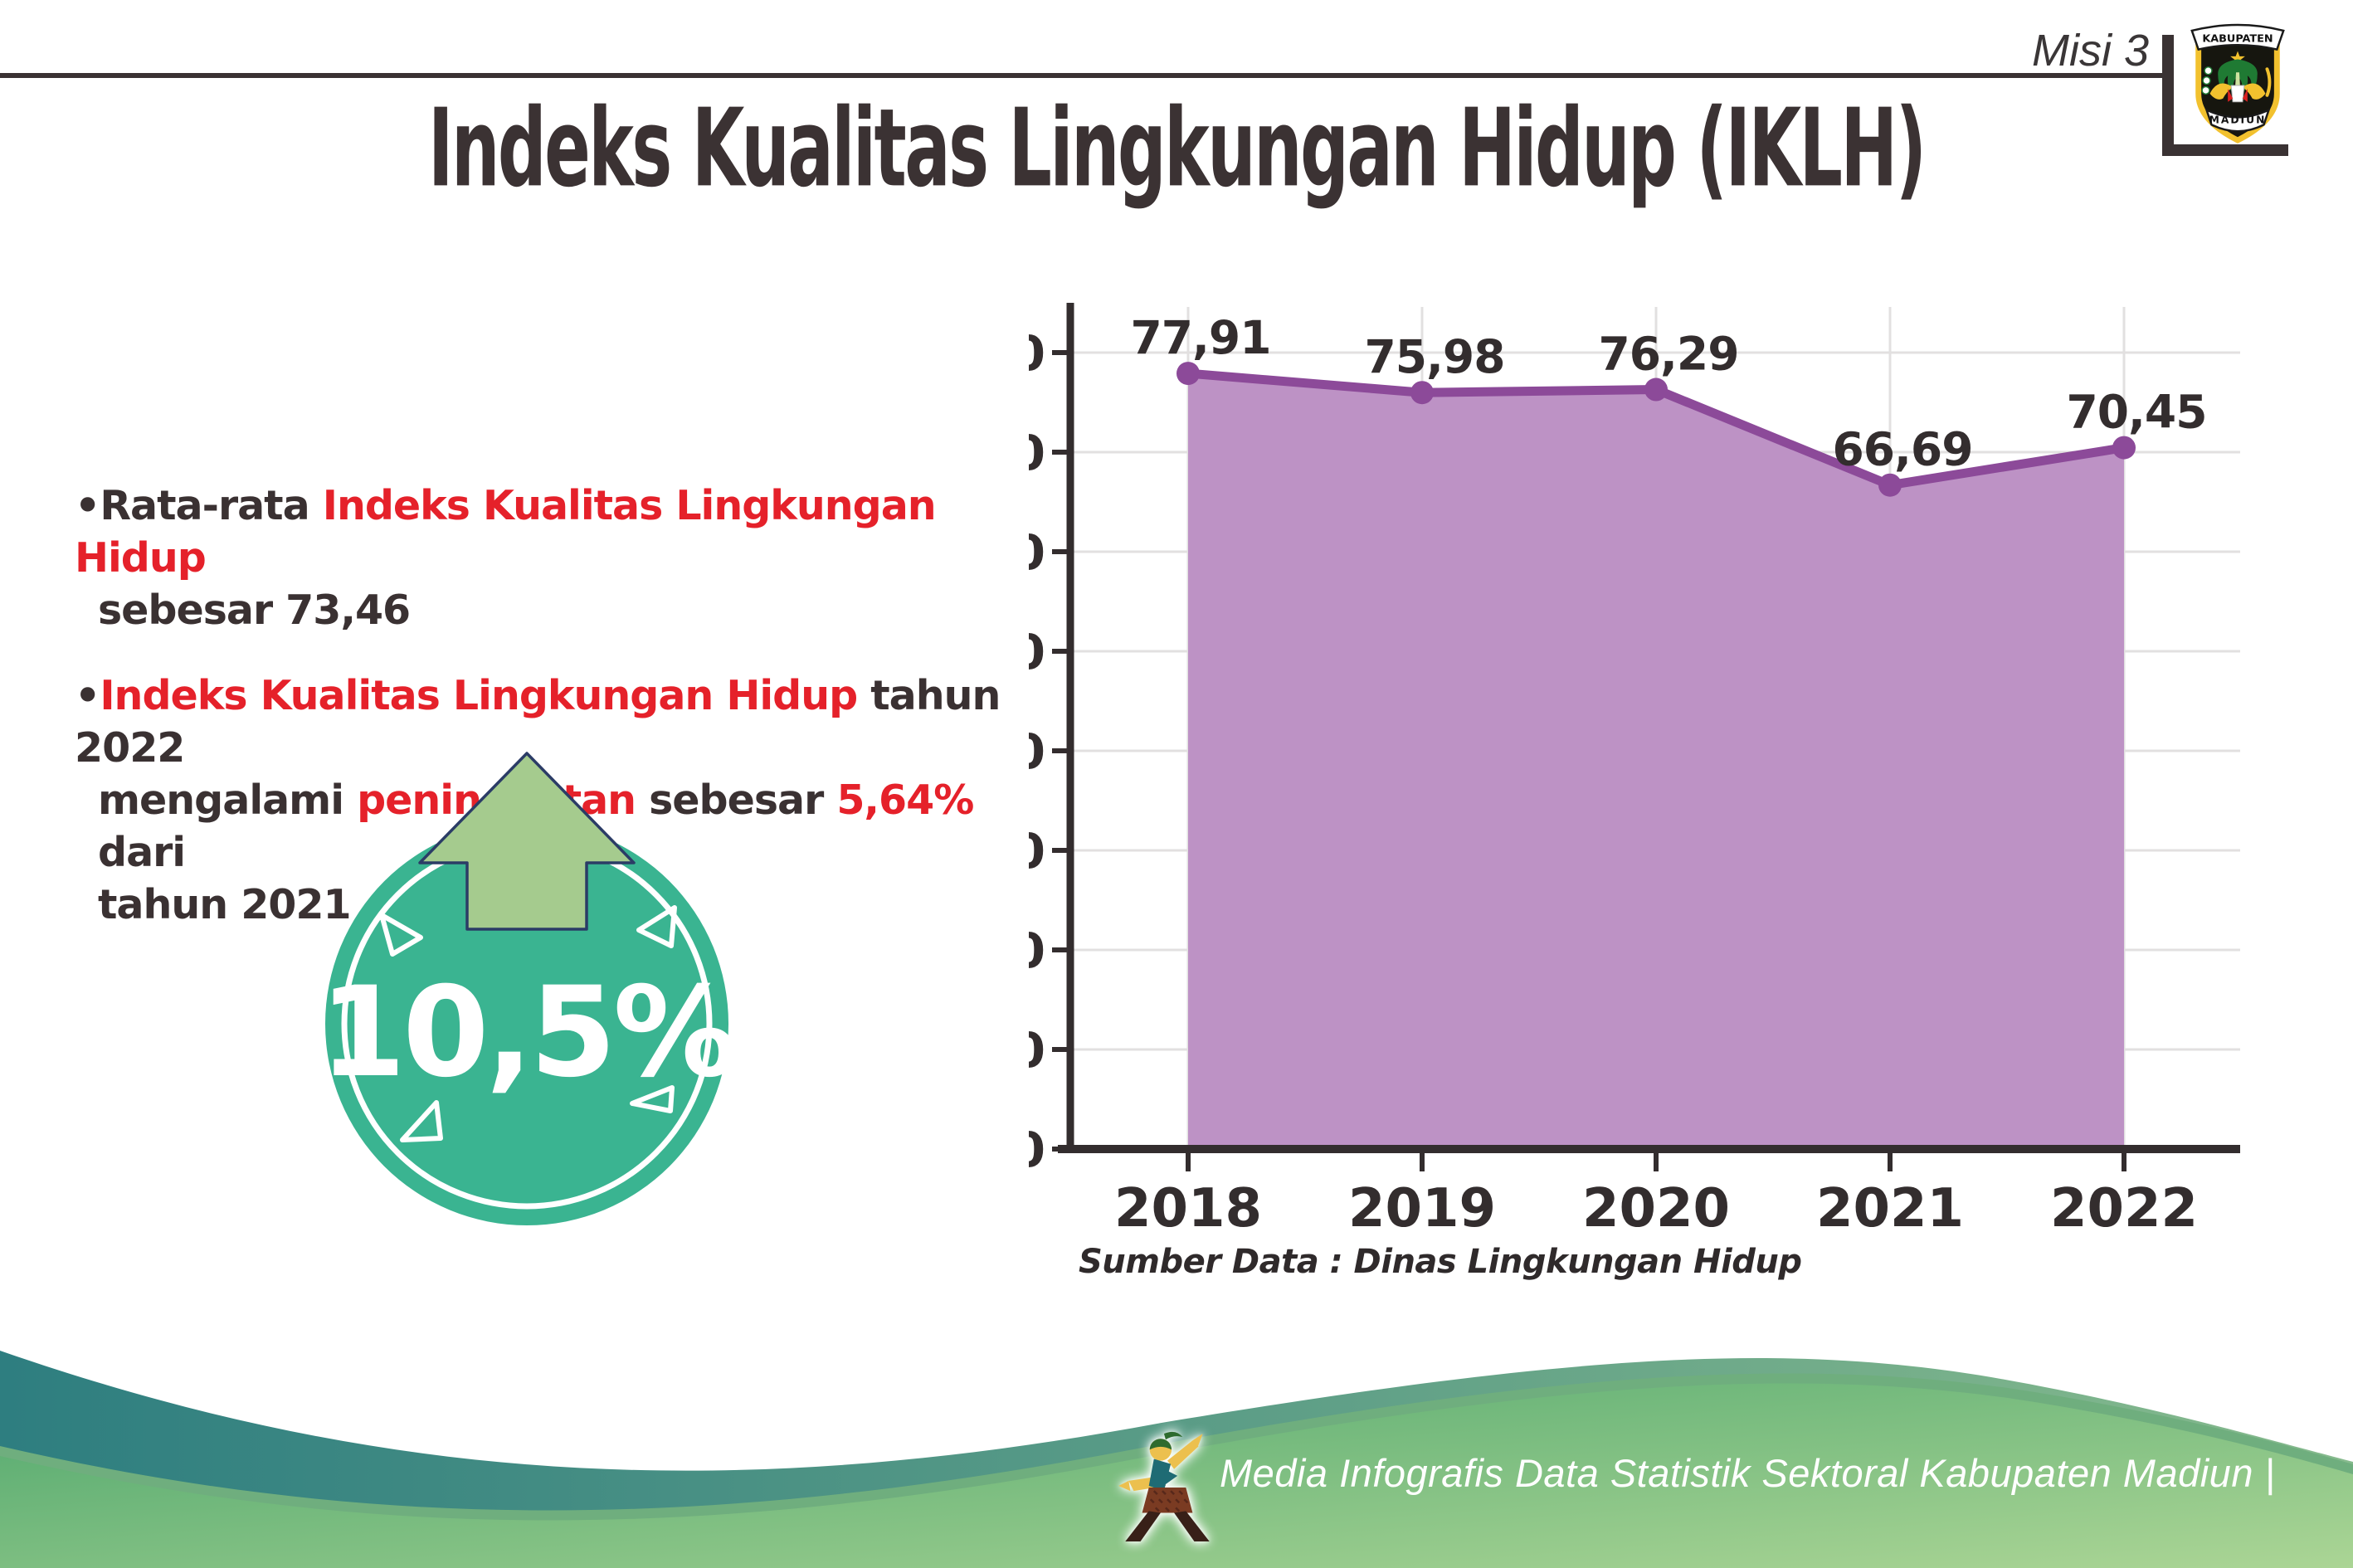 Image resolution: width=2353 pixels, height=1568 pixels. What do you see at coordinates (2237, 83) in the screenshot?
I see `kabupaten-madiun-logo: KABUPATEN MADIUN` at bounding box center [2237, 83].